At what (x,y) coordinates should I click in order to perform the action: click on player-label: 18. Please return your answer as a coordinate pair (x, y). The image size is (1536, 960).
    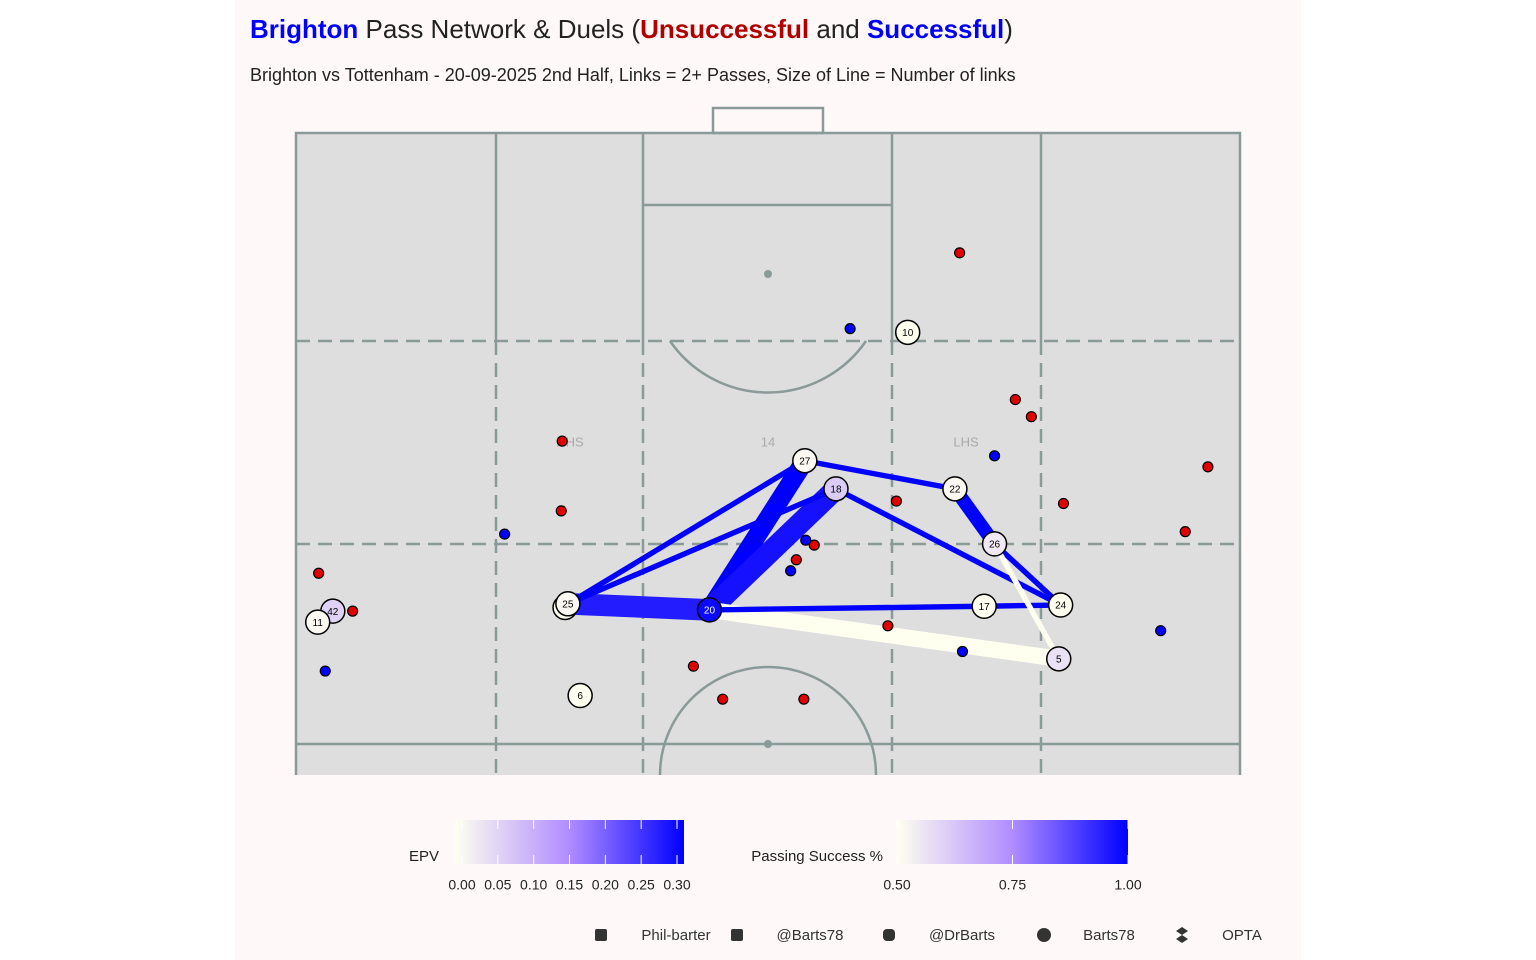
    Looking at the image, I should click on (836, 489).